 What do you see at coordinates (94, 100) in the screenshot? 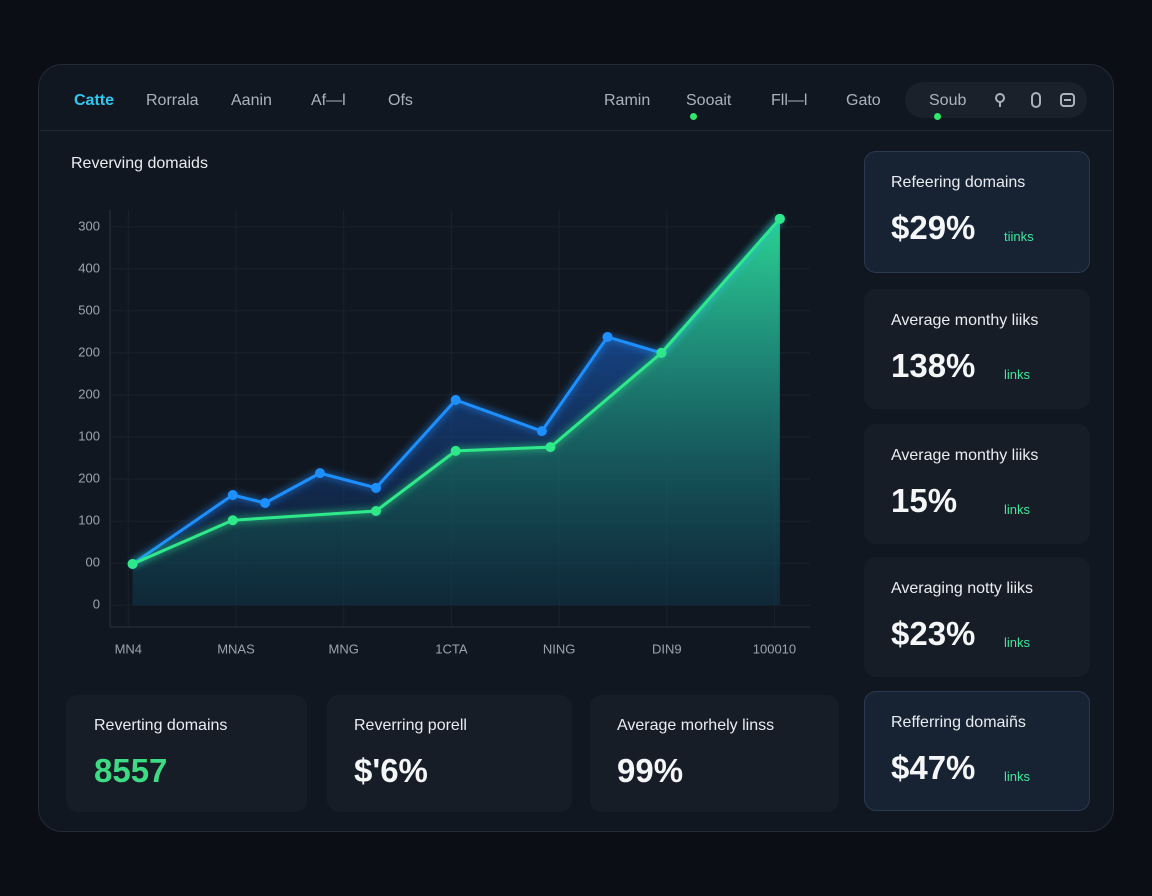
I see `nav-tab: Catte` at bounding box center [94, 100].